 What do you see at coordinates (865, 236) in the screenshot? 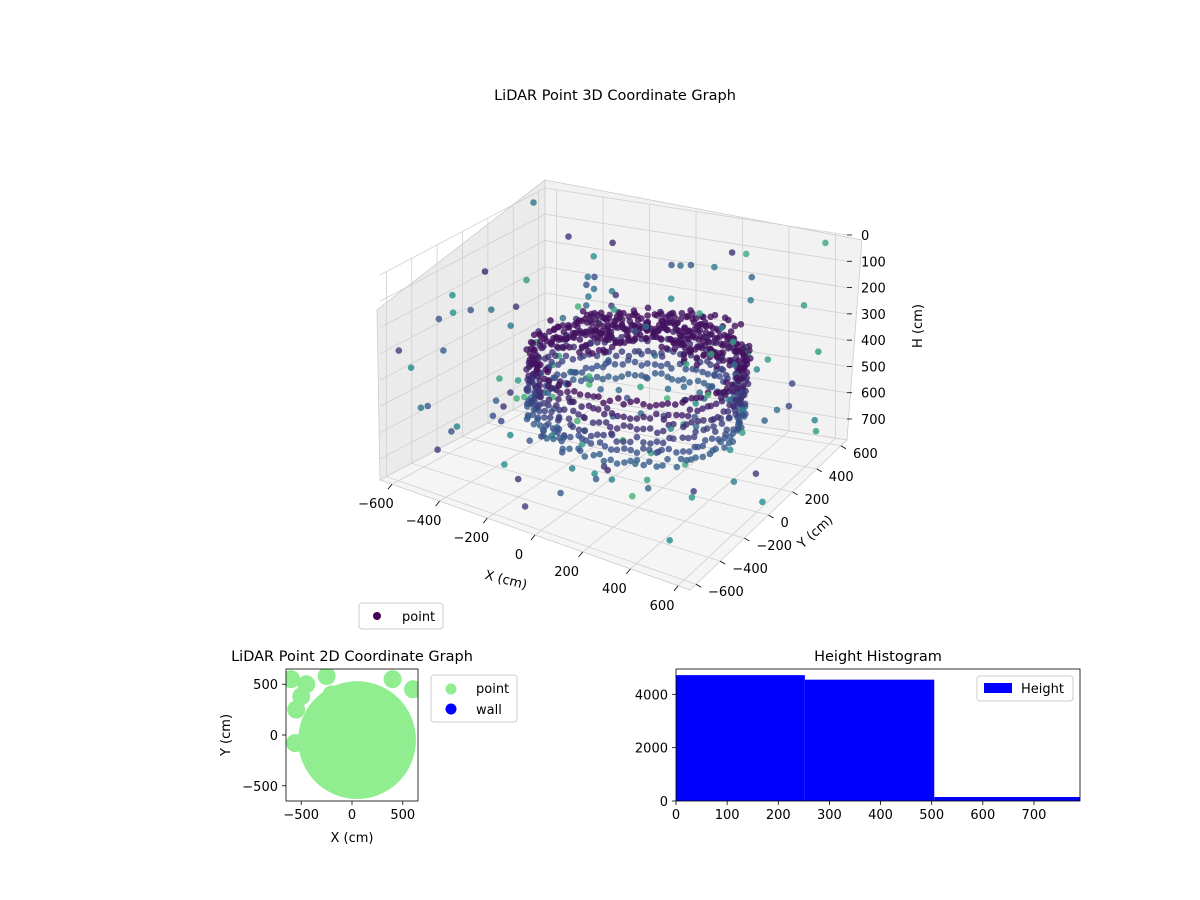
I see `z-tick-label-3d: 0` at bounding box center [865, 236].